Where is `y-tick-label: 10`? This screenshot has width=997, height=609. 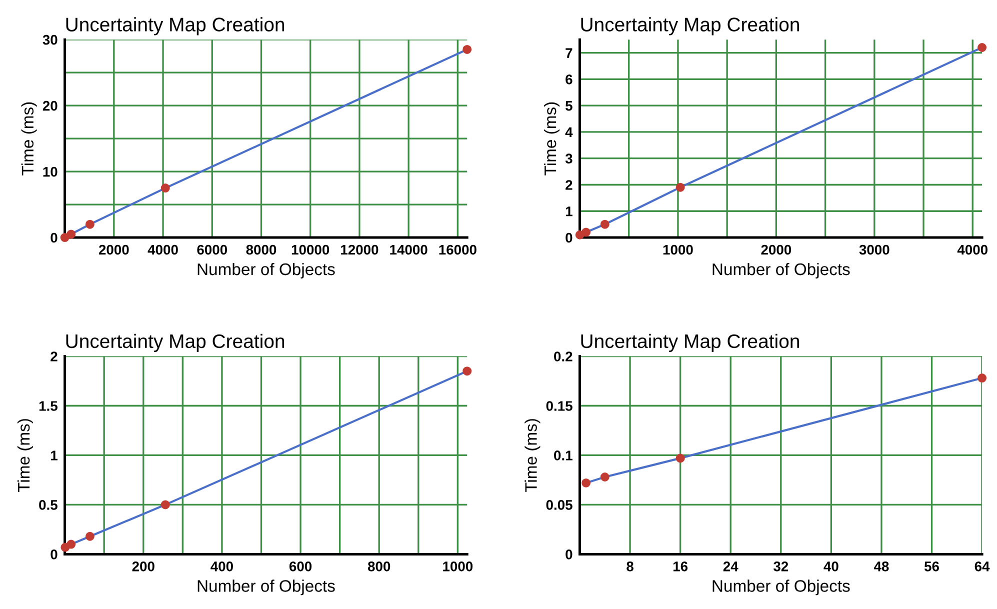 y-tick-label: 10 is located at coordinates (50, 171).